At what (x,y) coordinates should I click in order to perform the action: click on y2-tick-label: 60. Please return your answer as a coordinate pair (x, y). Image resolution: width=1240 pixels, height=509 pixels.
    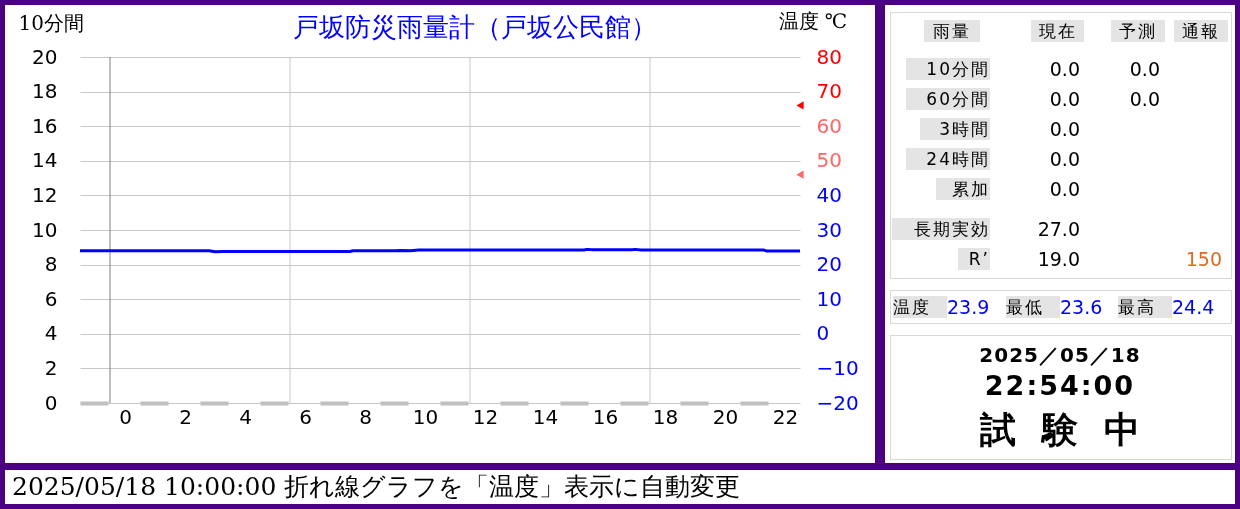
    Looking at the image, I should click on (829, 125).